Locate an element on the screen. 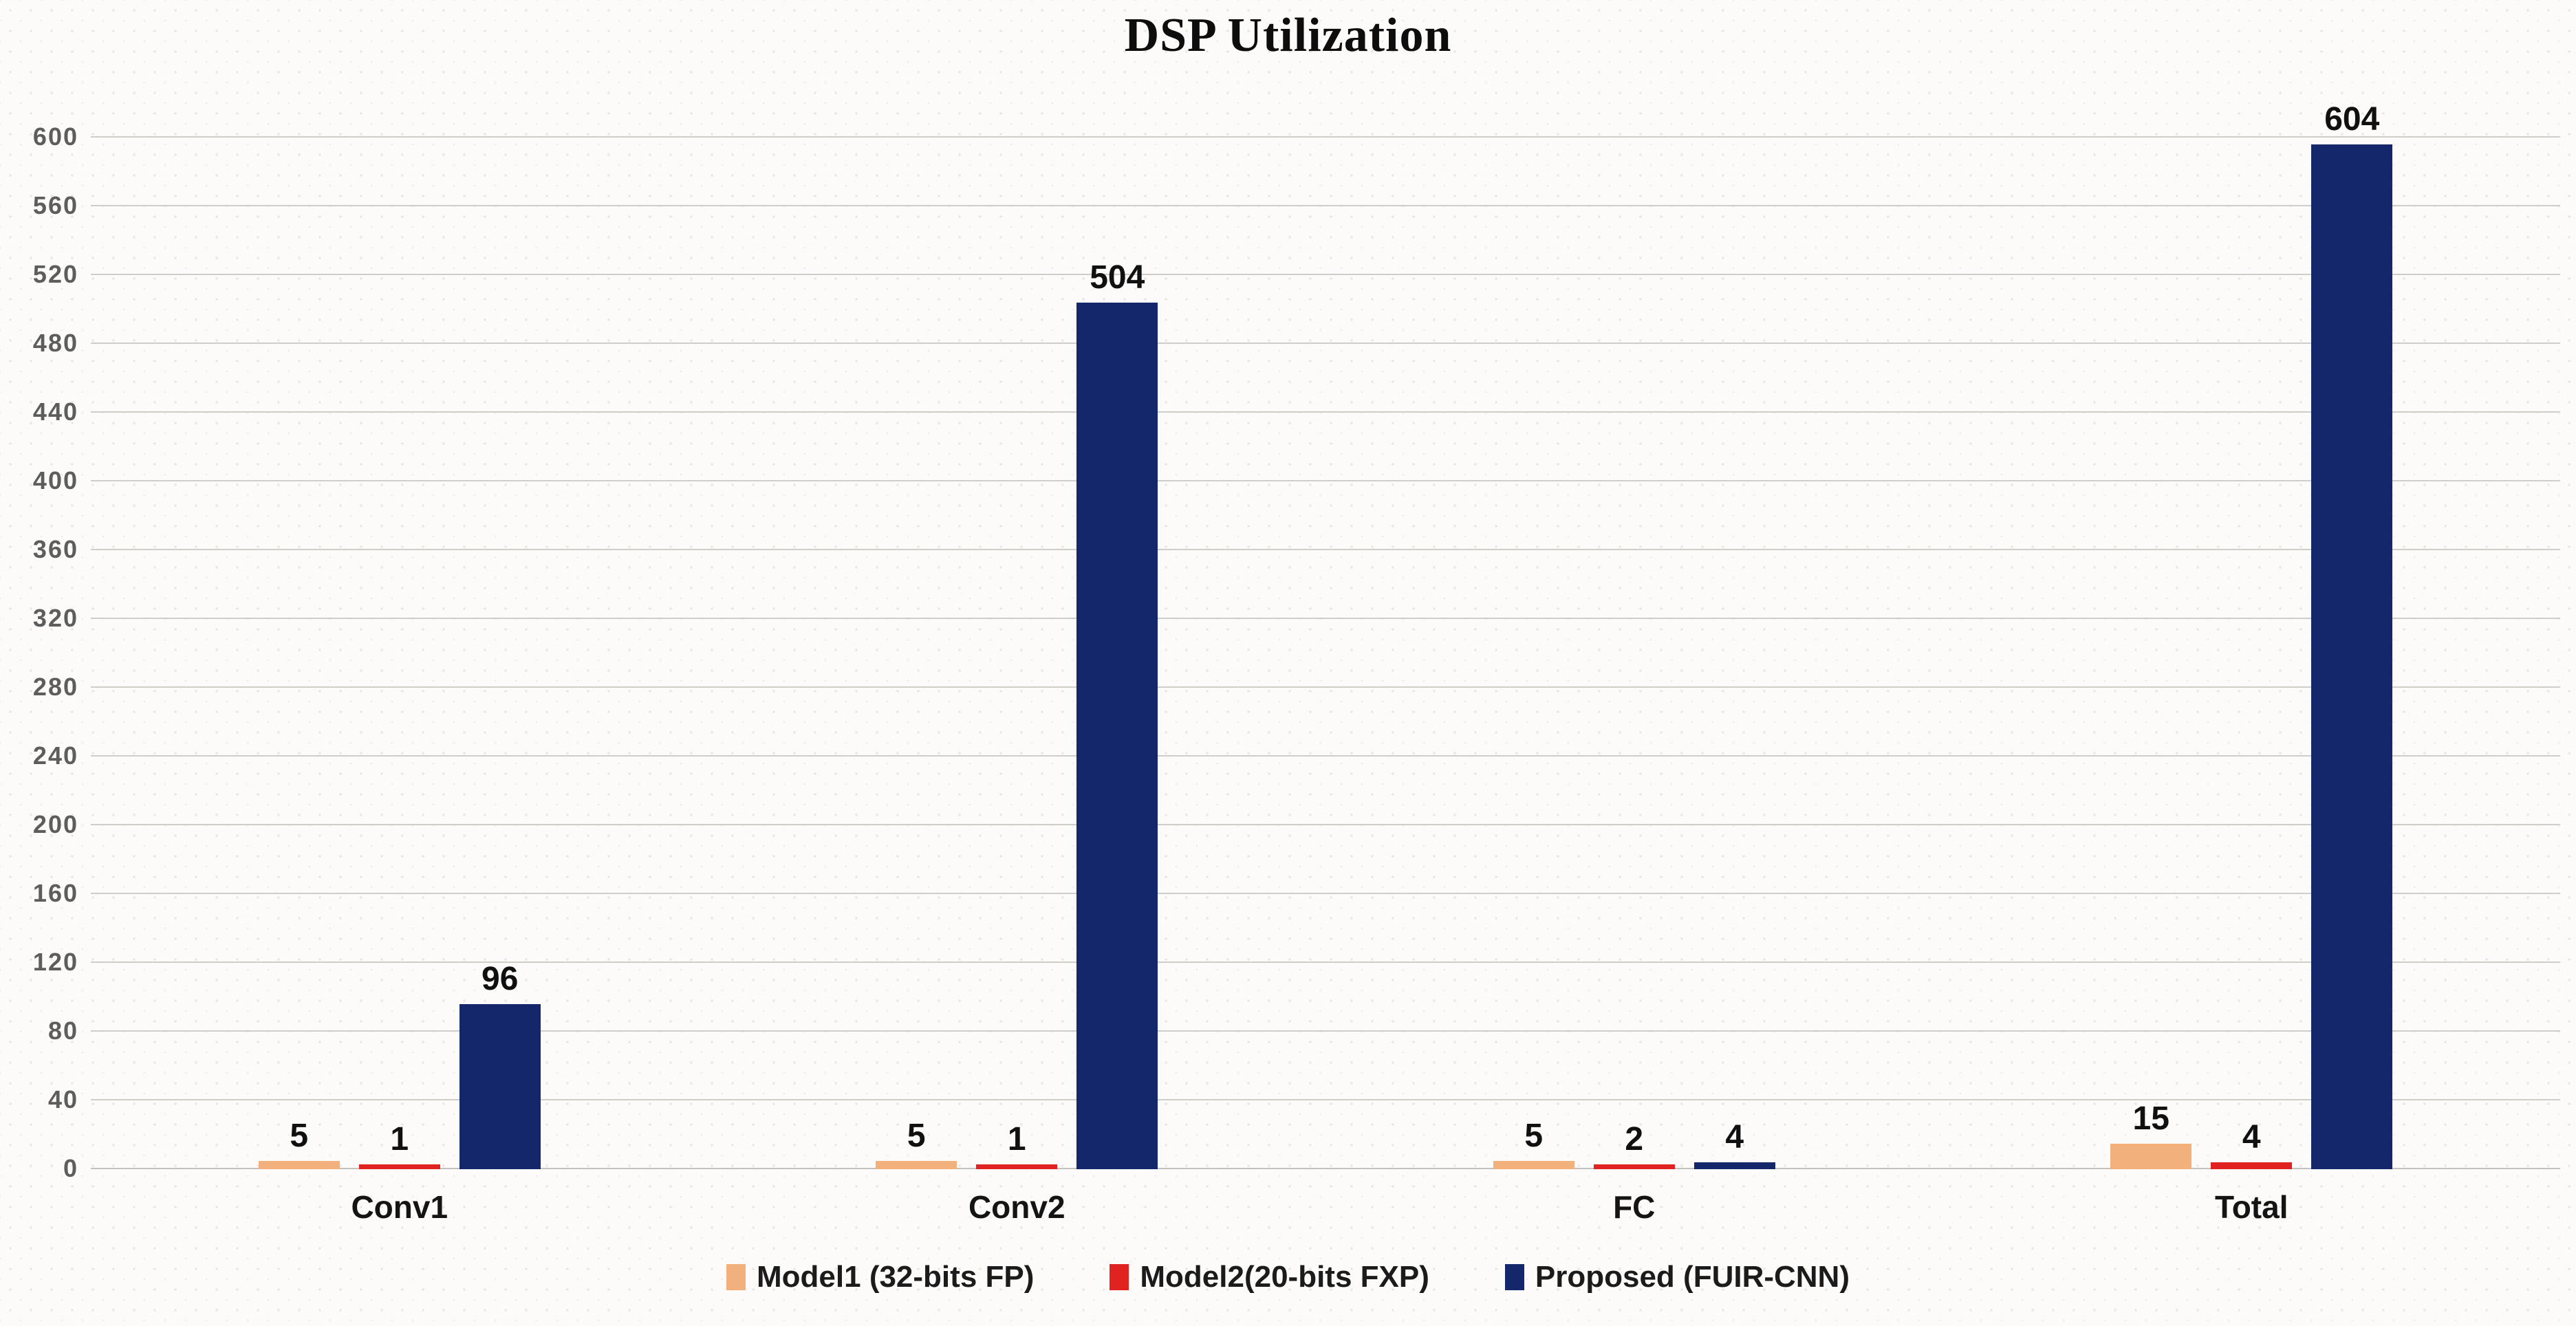  x-axis-labels: Conv1 Conv2 FC Total is located at coordinates (1325, 1207).